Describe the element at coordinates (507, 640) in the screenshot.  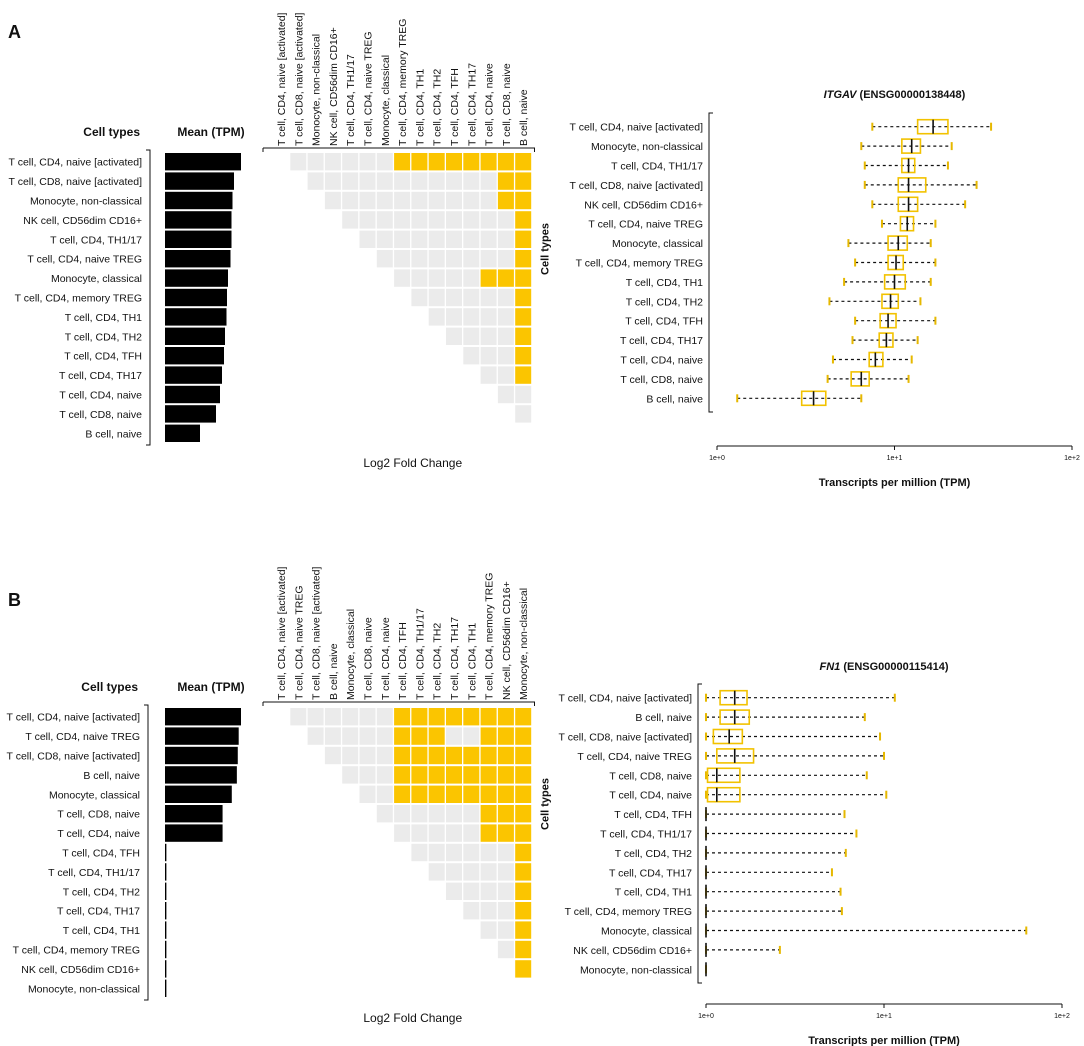
I see `column-label: NK cell, CD56dim CD16+` at that location.